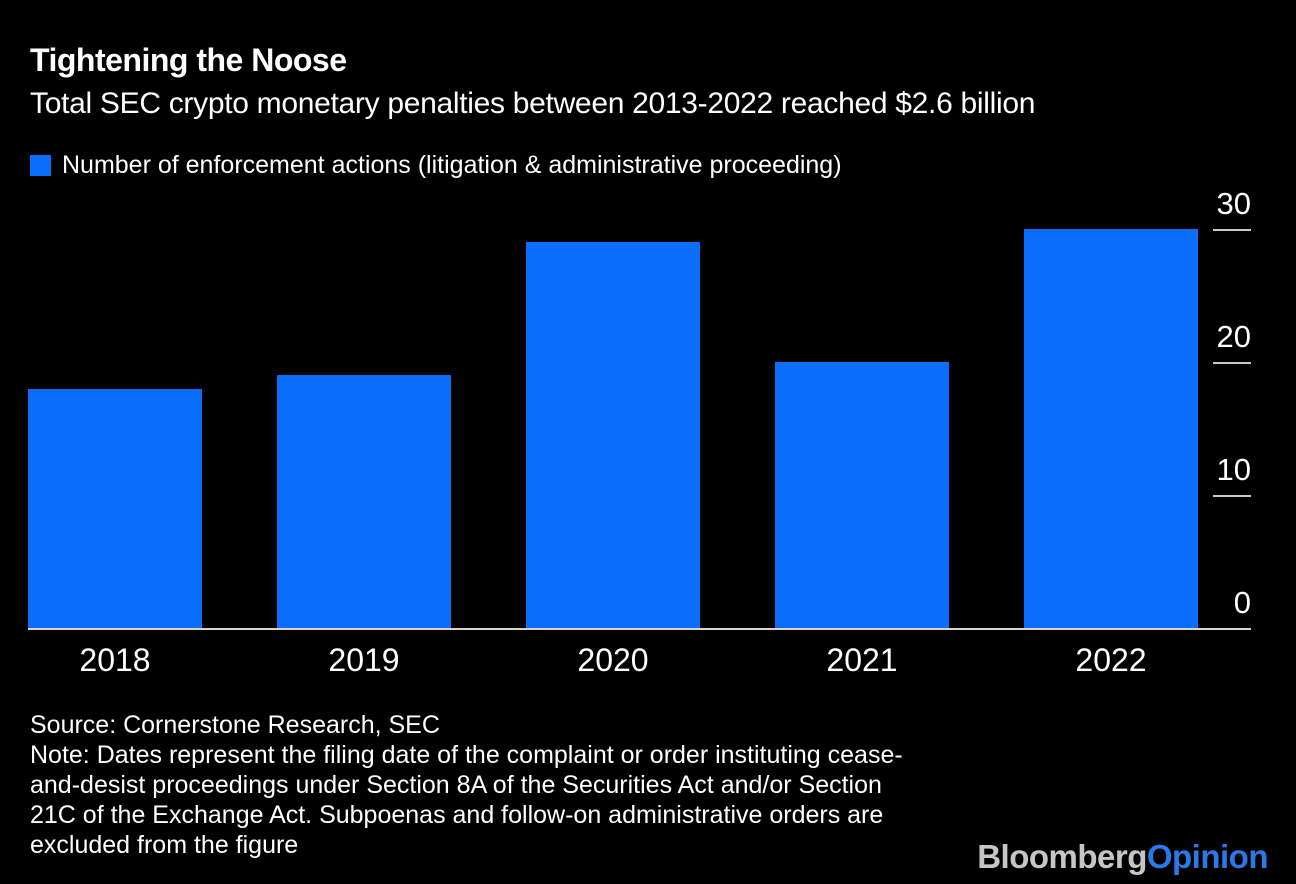 This screenshot has width=1296, height=884. What do you see at coordinates (639, 629) in the screenshot?
I see `x-axis-line` at bounding box center [639, 629].